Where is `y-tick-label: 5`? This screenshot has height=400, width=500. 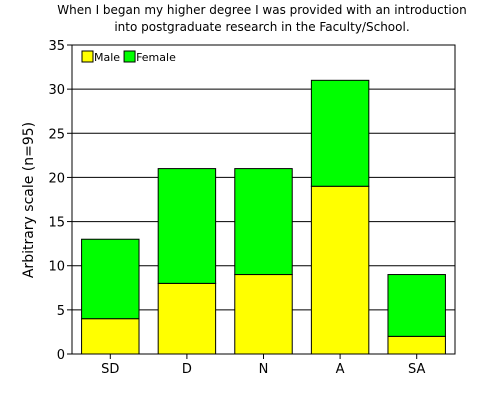 y-tick-label: 5 is located at coordinates (61, 311).